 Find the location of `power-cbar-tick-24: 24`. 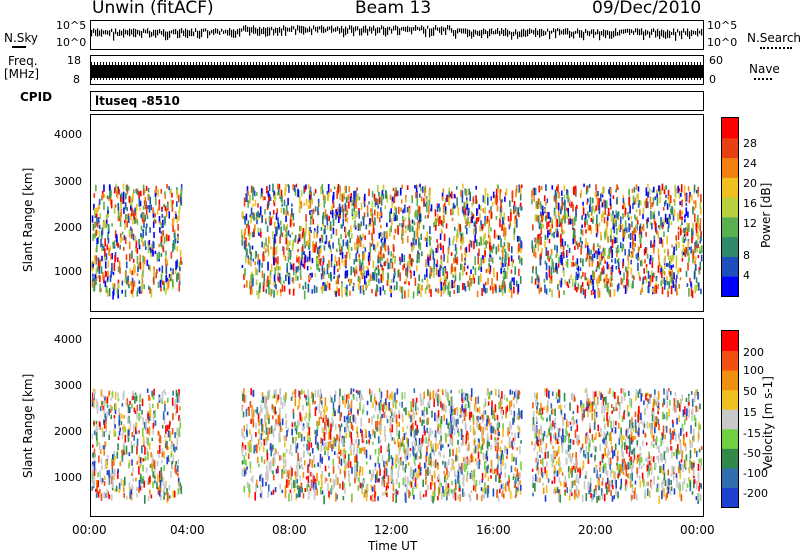

power-cbar-tick-24: 24 is located at coordinates (750, 163).